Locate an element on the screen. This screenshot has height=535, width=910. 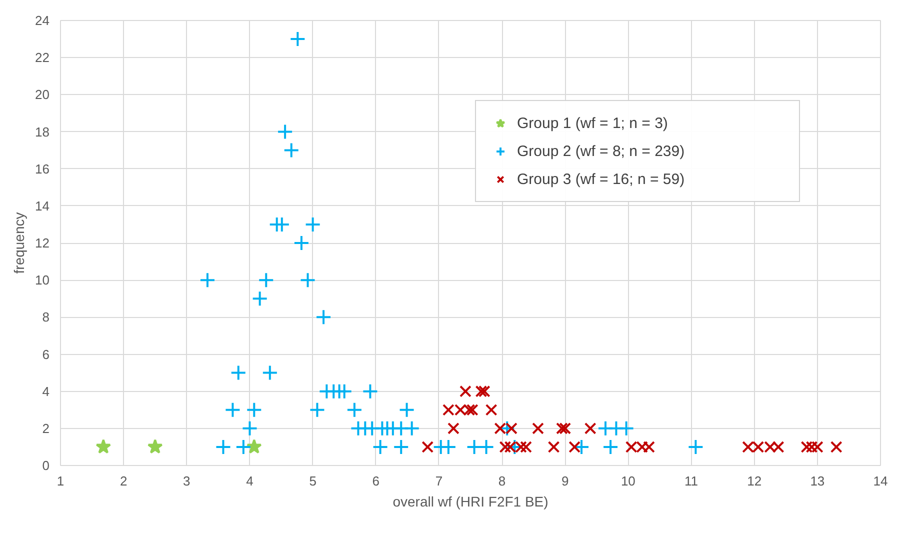
y-tick-label: 24 is located at coordinates (42, 20).